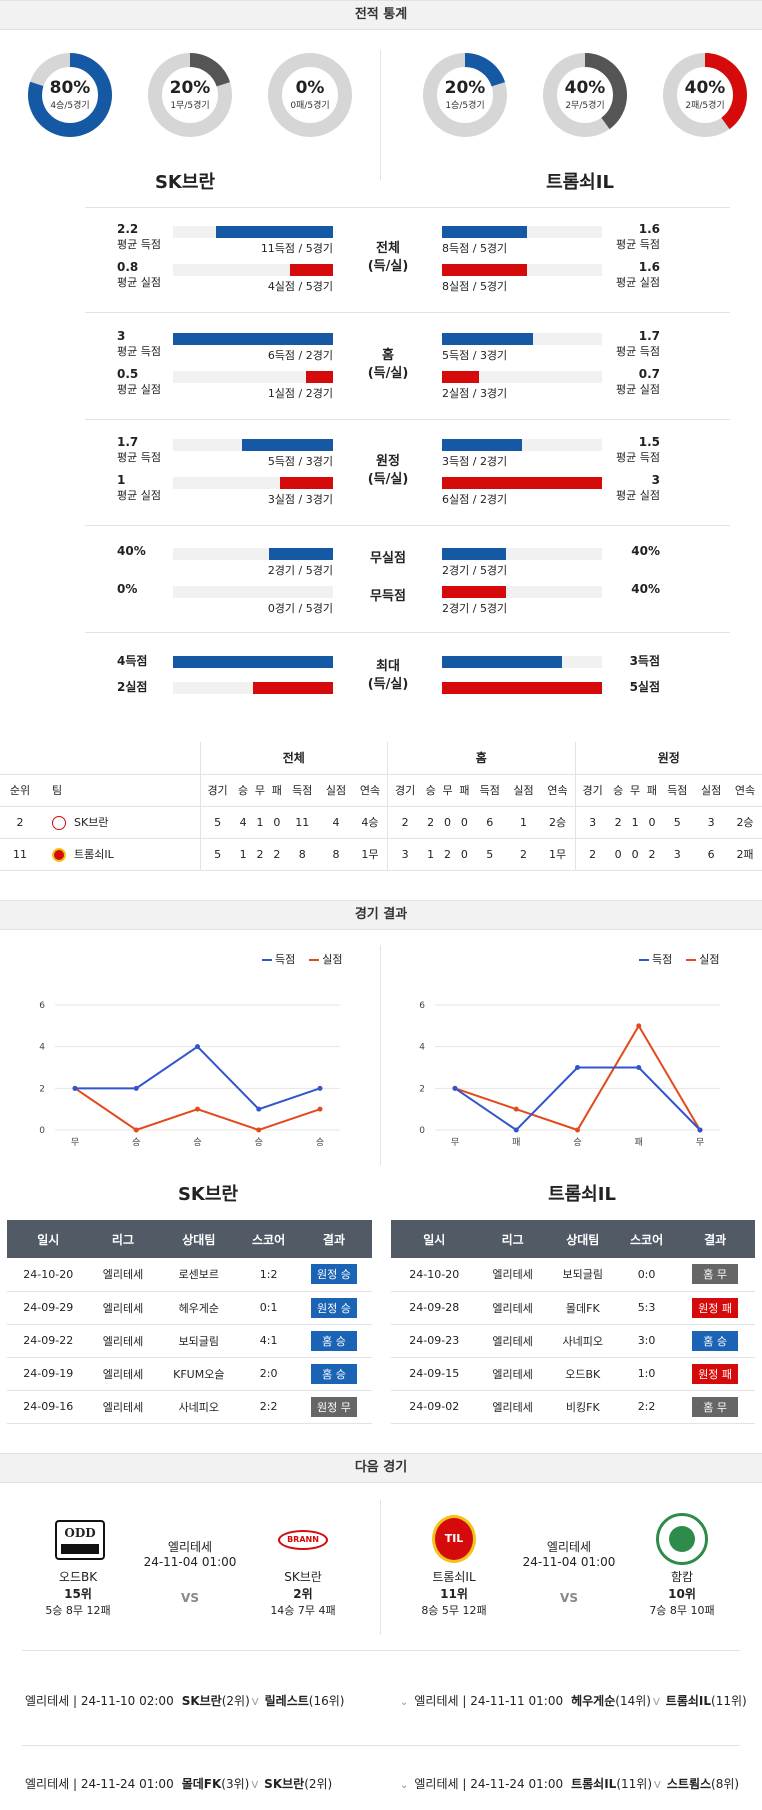 The height and width of the screenshot is (1810, 762). Describe the element at coordinates (644, 960) in the screenshot. I see `legend-line-for` at that location.